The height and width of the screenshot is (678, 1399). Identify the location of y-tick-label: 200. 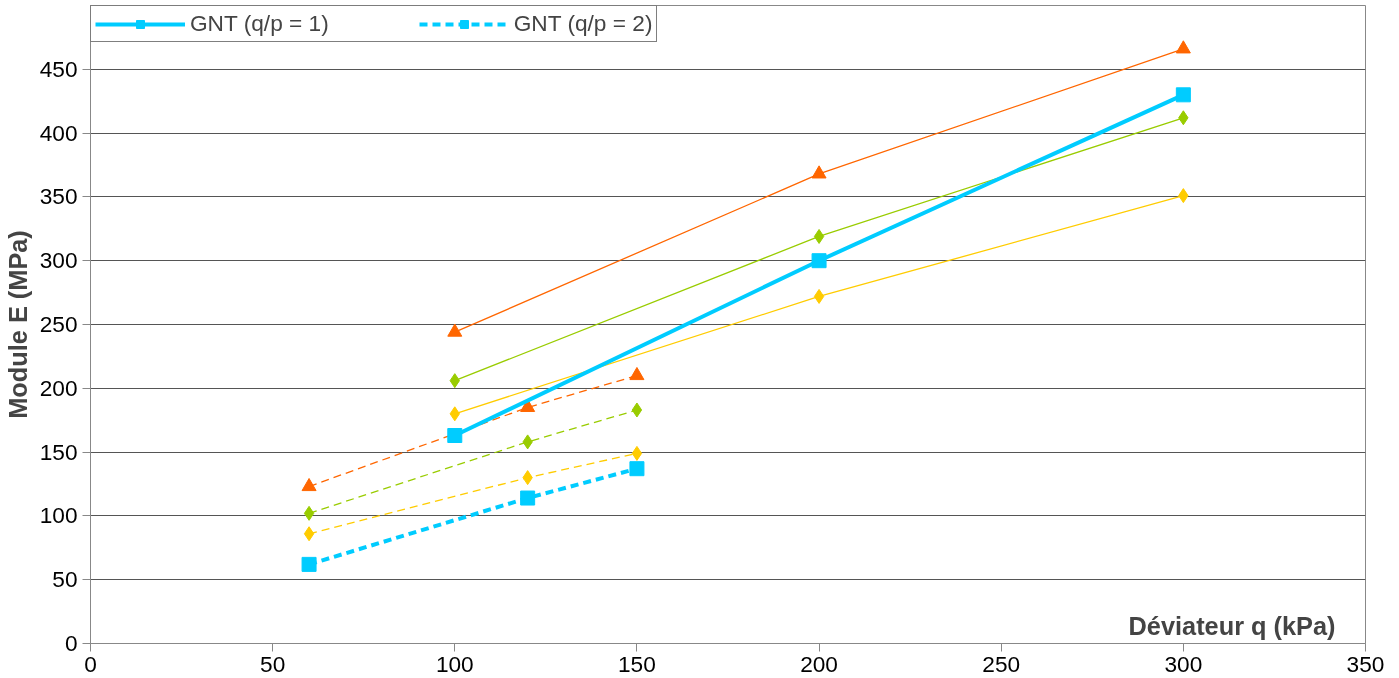
(58, 387).